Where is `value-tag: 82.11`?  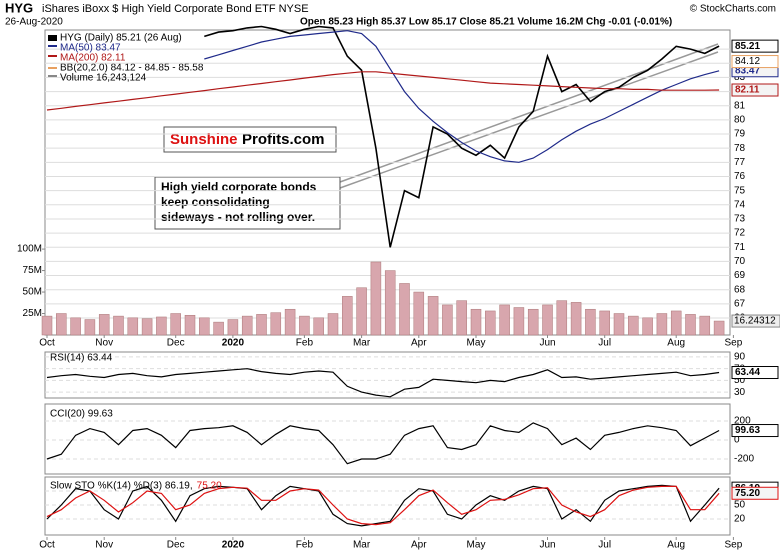 value-tag: 82.11 is located at coordinates (747, 90).